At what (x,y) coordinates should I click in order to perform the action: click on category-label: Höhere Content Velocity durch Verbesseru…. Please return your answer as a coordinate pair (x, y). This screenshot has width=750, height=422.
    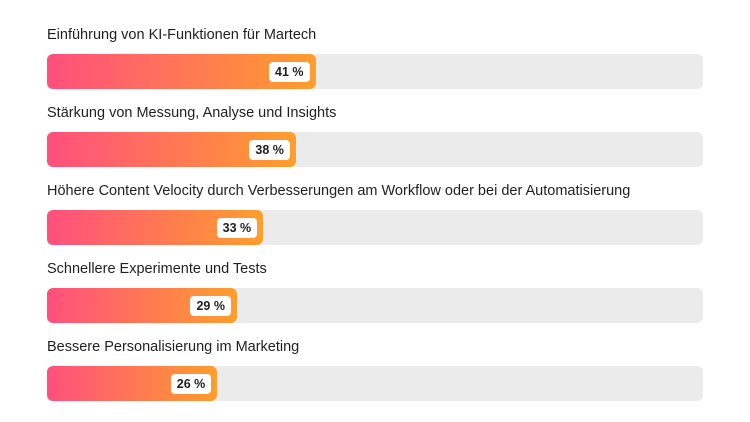
    Looking at the image, I should click on (339, 191).